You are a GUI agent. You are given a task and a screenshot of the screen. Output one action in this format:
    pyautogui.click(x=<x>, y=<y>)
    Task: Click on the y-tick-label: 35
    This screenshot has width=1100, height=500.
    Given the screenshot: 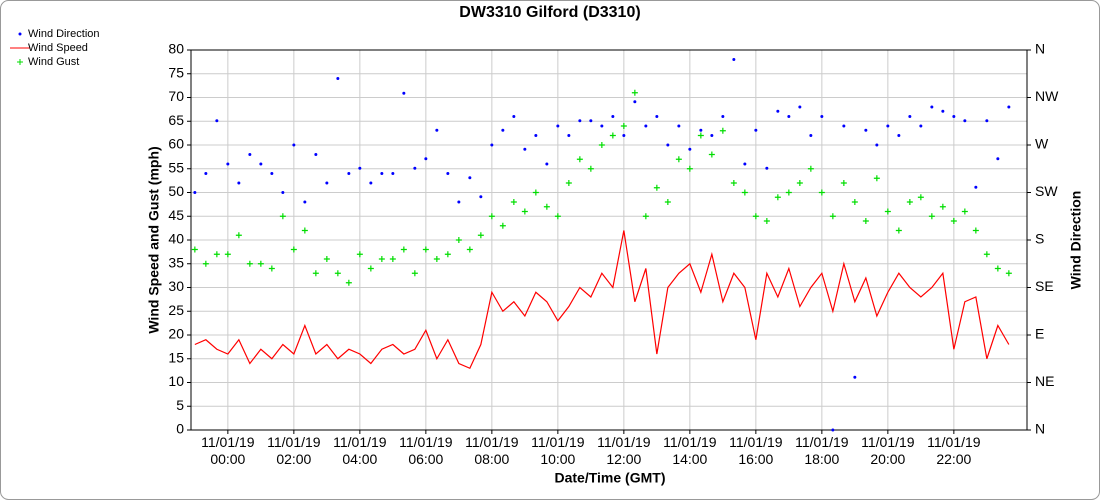 What is the action you would take?
    pyautogui.click(x=176, y=262)
    